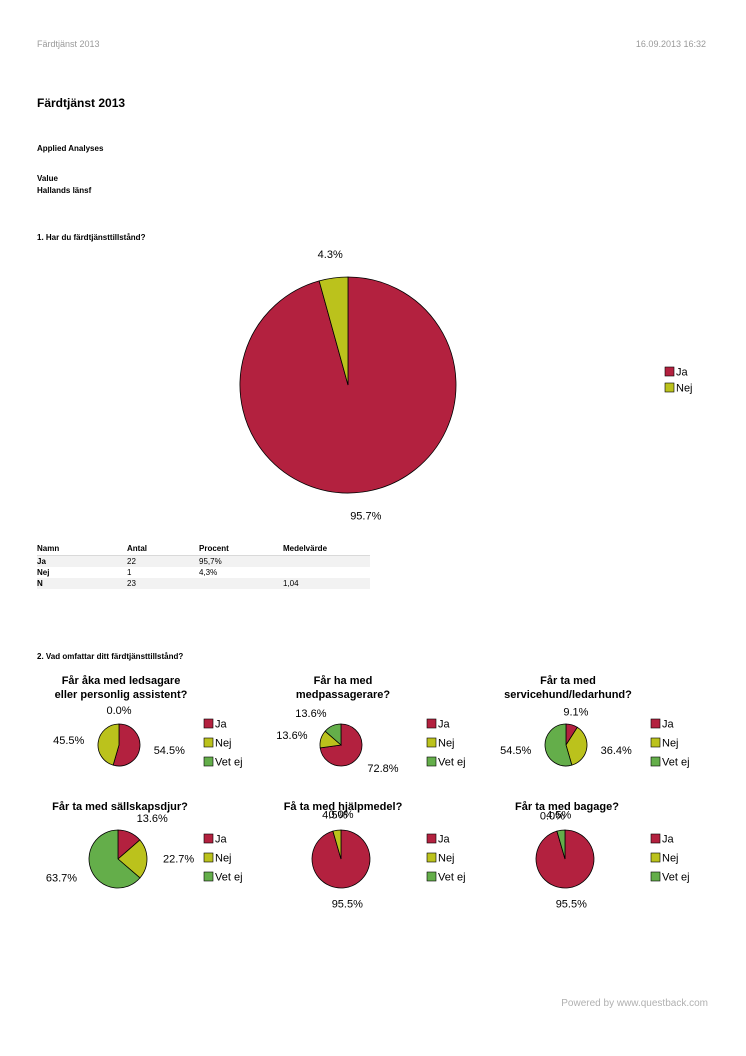 The height and width of the screenshot is (1056, 746). What do you see at coordinates (163, 561) in the screenshot?
I see `table-cell: 22` at bounding box center [163, 561].